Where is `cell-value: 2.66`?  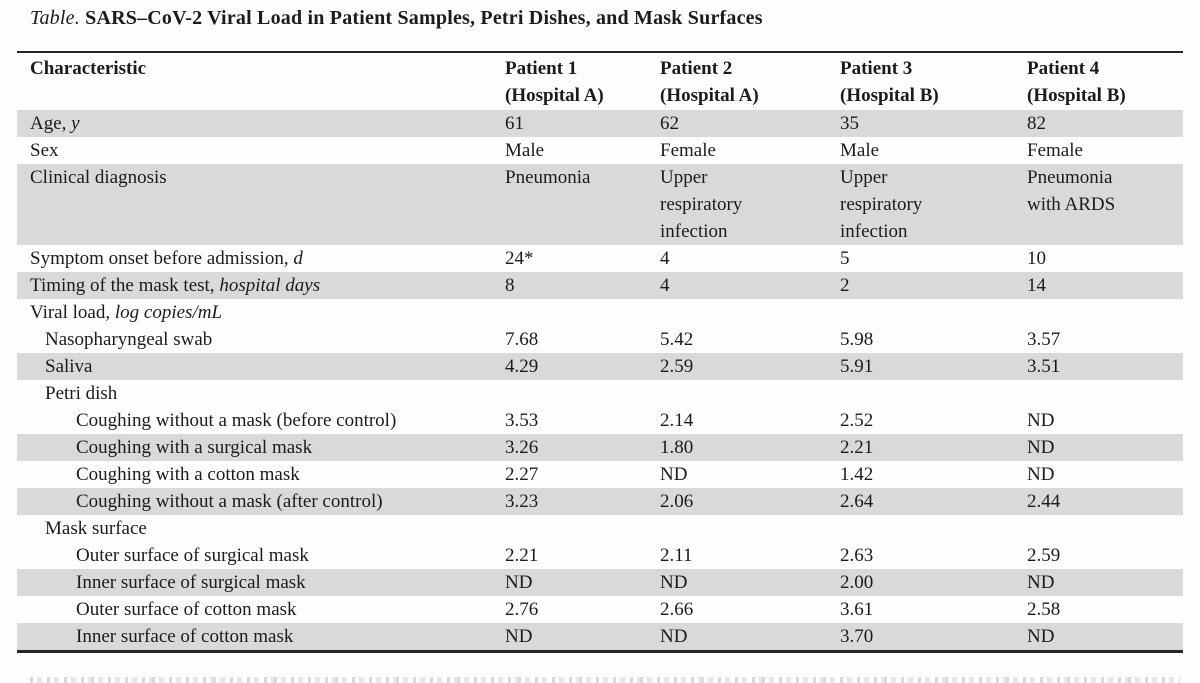
cell-value: 2.66 is located at coordinates (677, 609).